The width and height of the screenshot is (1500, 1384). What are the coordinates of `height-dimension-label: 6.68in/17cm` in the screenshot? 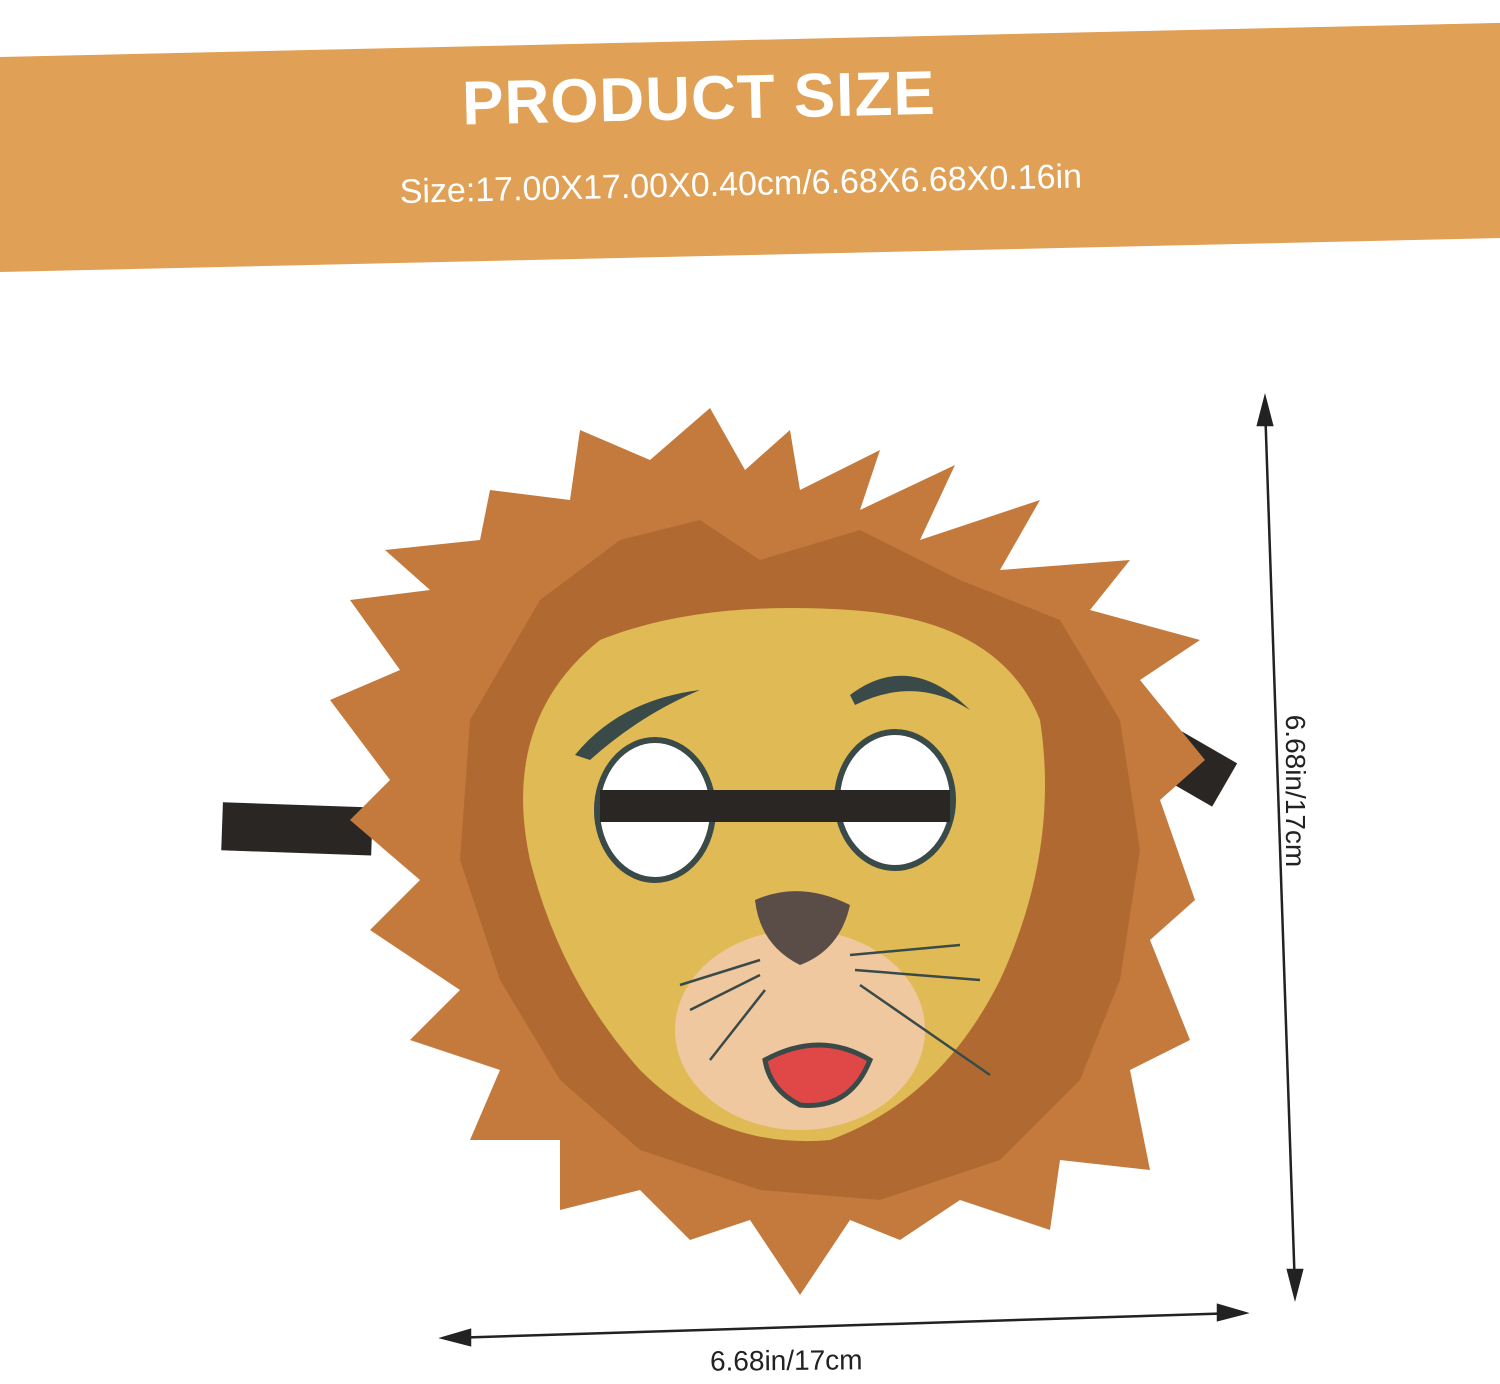 It's located at (1295, 791).